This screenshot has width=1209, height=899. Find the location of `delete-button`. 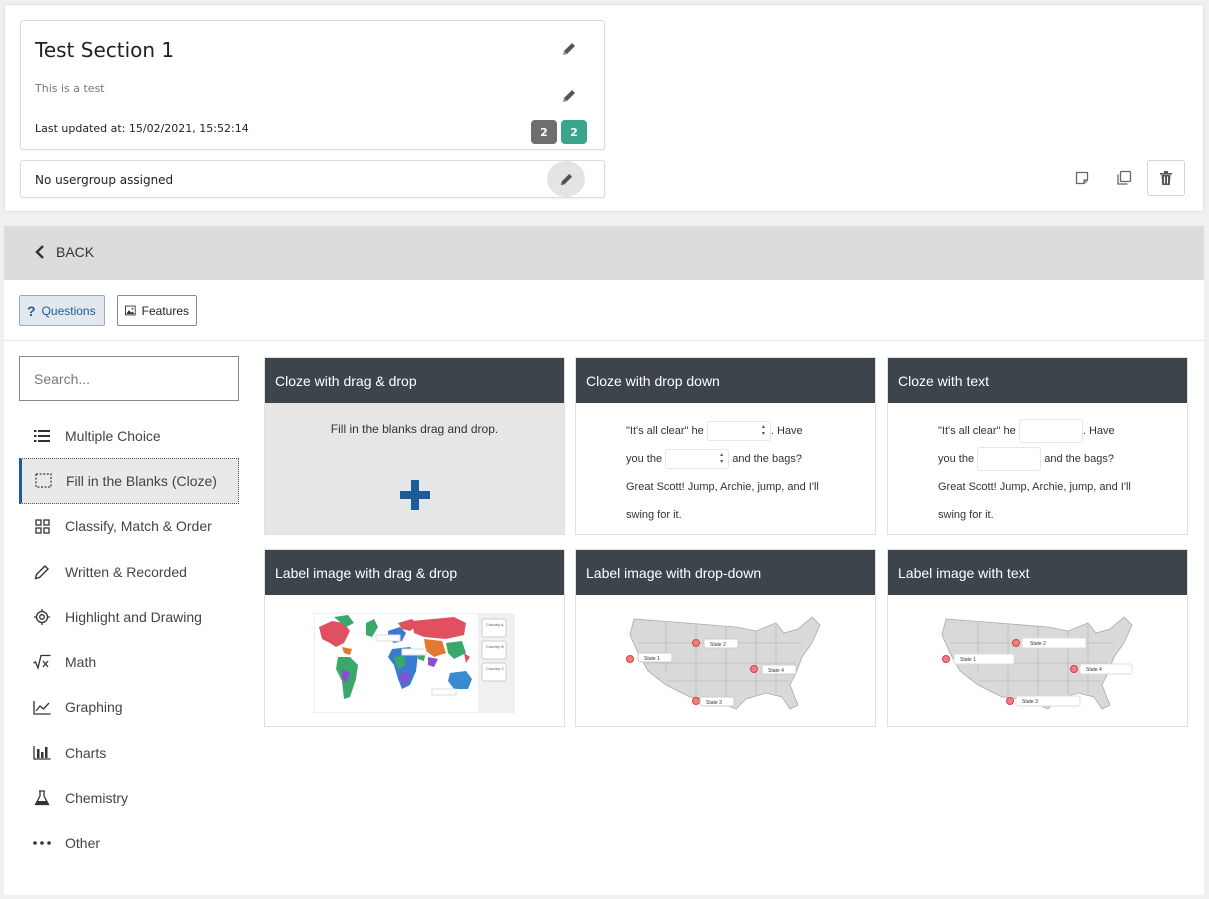

delete-button is located at coordinates (1166, 178).